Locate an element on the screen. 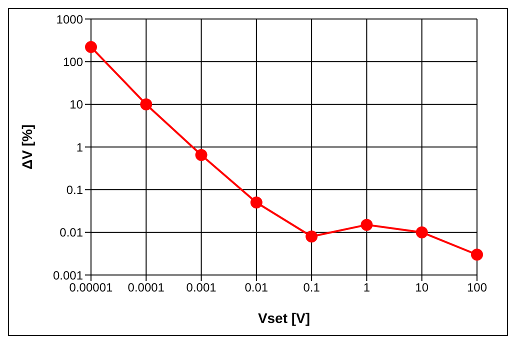 This screenshot has width=517, height=345. y-tick-label: 10 is located at coordinates (77, 105).